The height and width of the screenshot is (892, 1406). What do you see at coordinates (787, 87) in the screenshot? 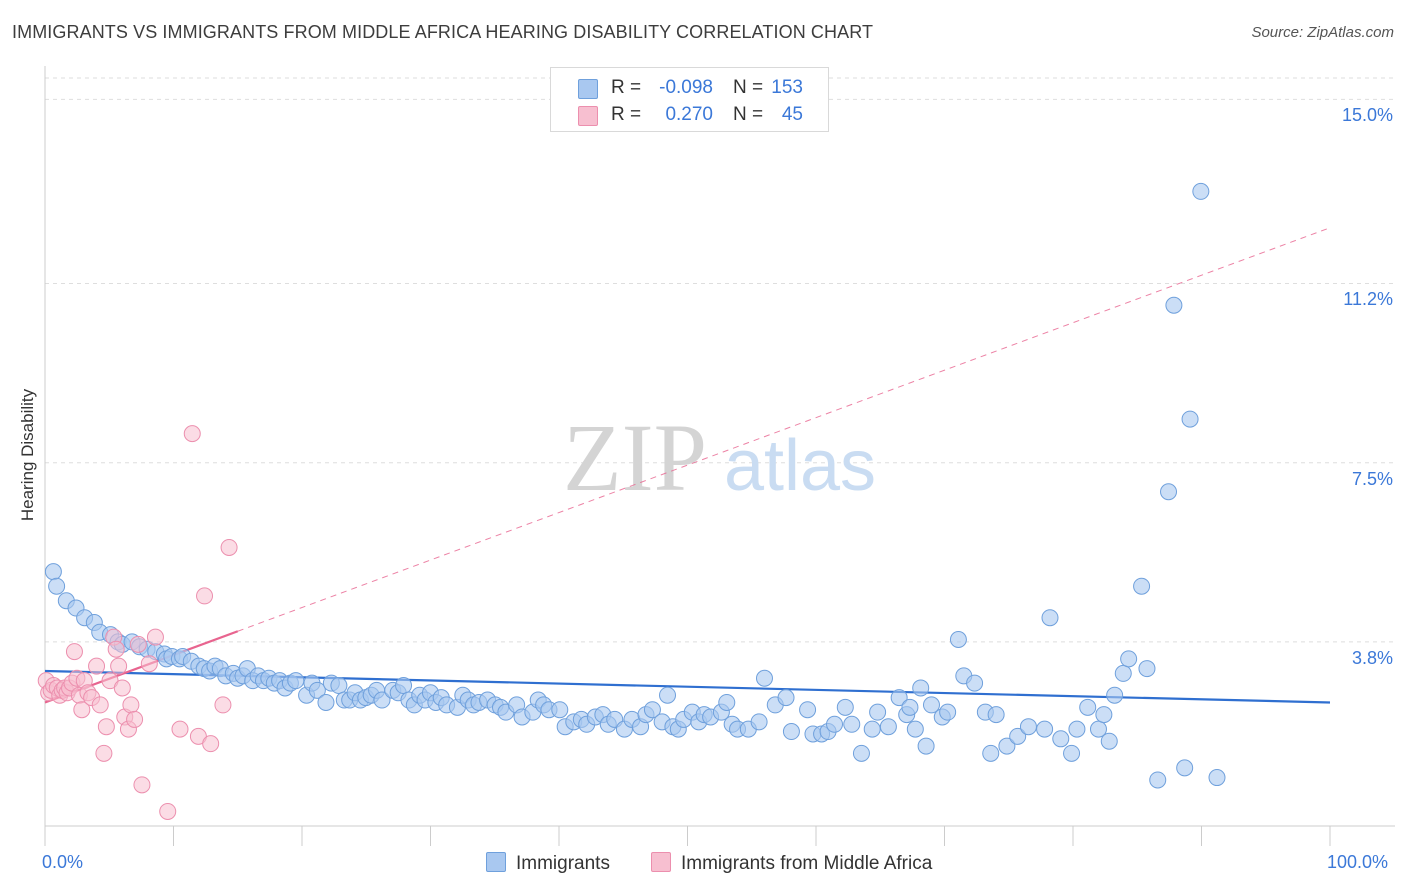
I see `legend-n-value: 153` at bounding box center [787, 87].